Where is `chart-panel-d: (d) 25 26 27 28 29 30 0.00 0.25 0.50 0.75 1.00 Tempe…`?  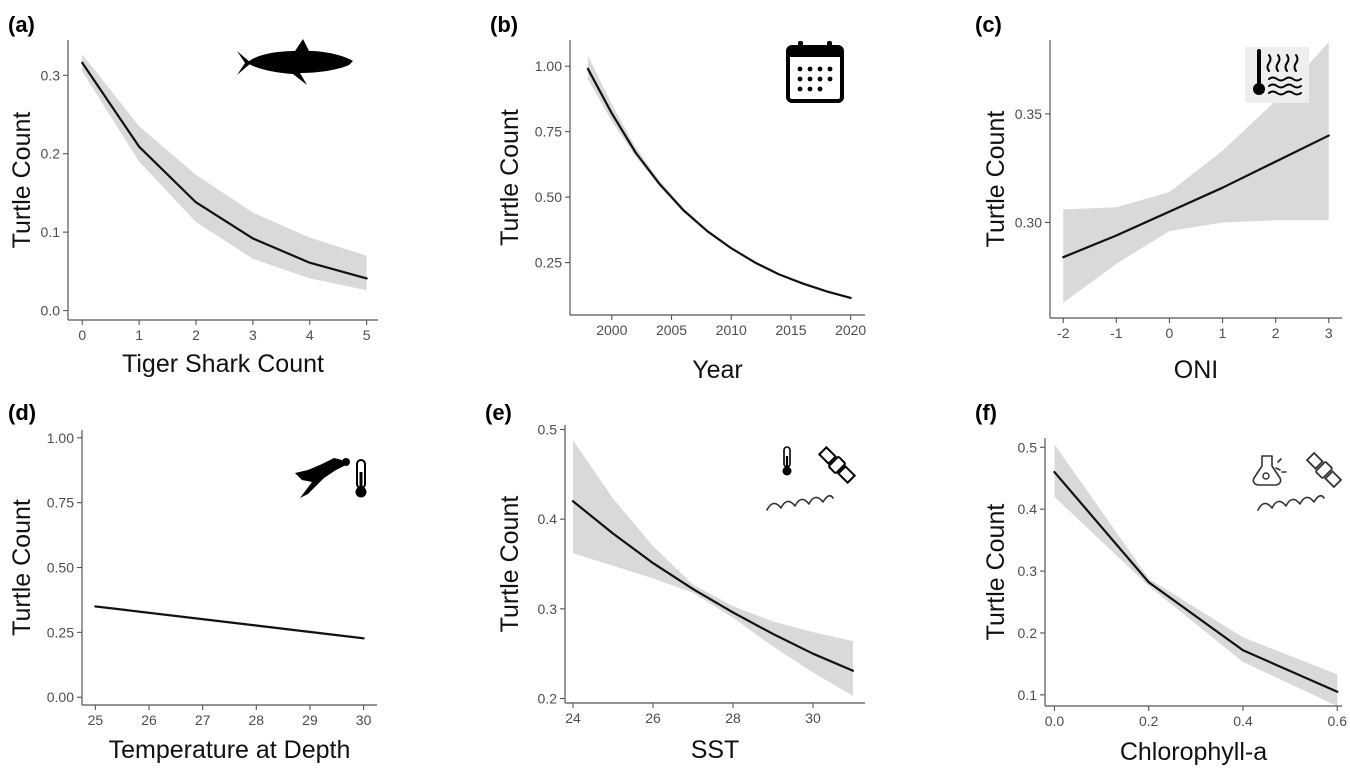 chart-panel-d: (d) 25 26 27 28 29 30 0.00 0.25 0.50 0.75 1.00 Tempe… is located at coordinates (192, 582).